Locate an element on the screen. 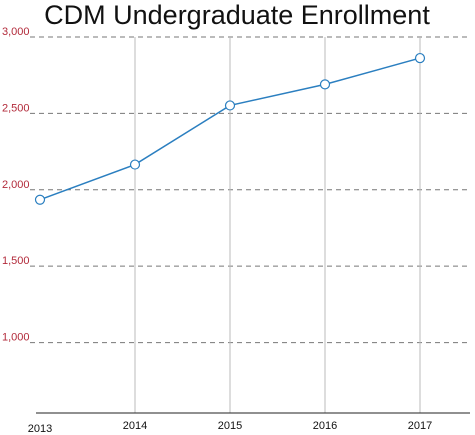 The width and height of the screenshot is (475, 435). data-point-2014 is located at coordinates (135, 164).